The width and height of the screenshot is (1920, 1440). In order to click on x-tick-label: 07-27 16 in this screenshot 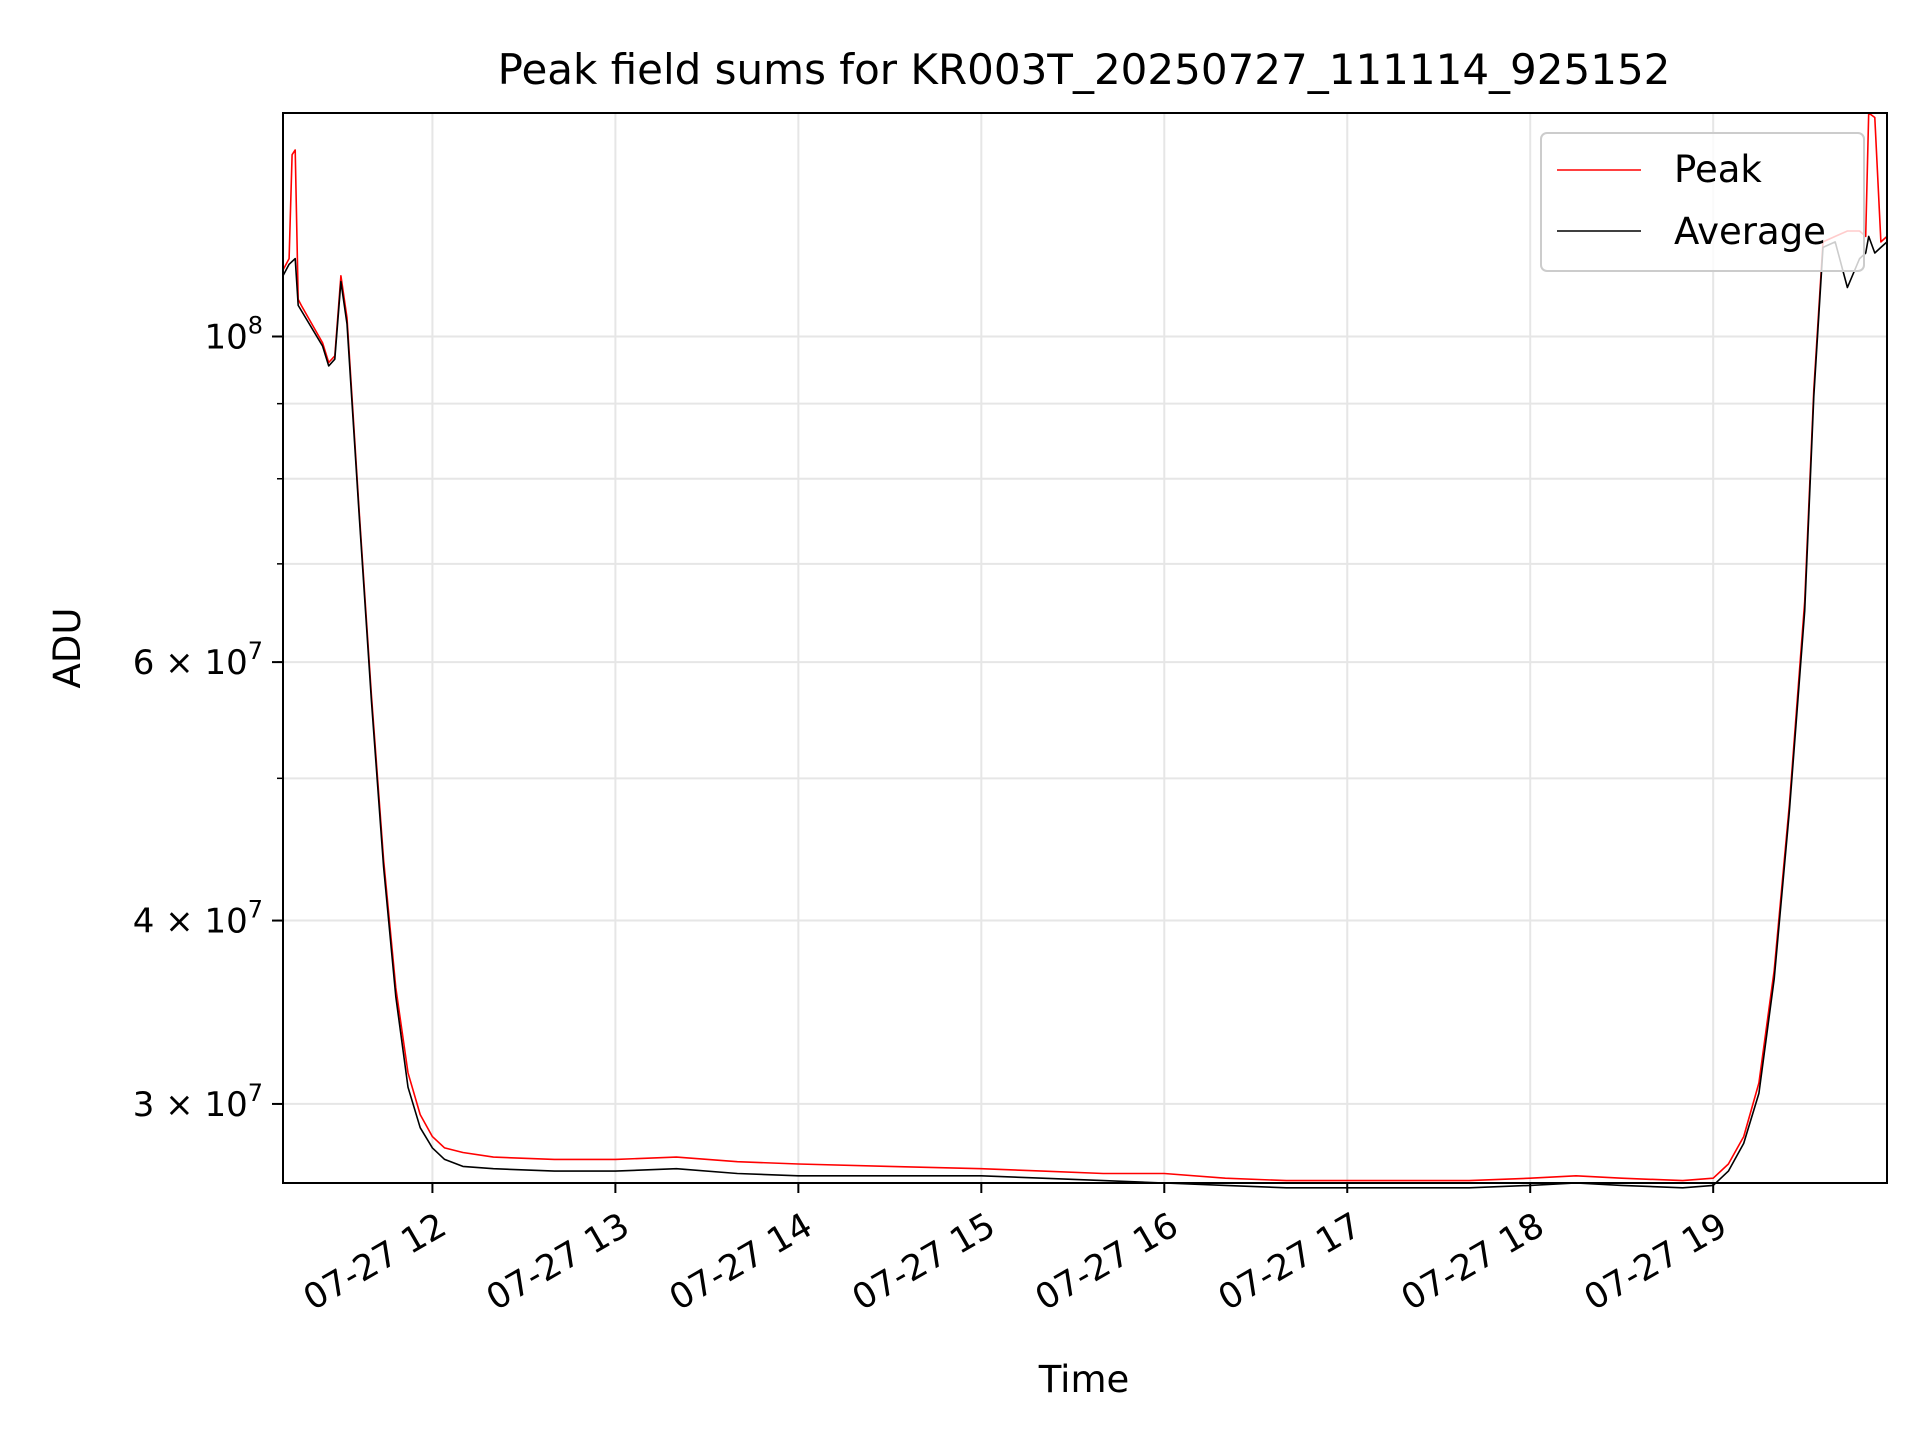, I will do `click(1107, 1262)`.